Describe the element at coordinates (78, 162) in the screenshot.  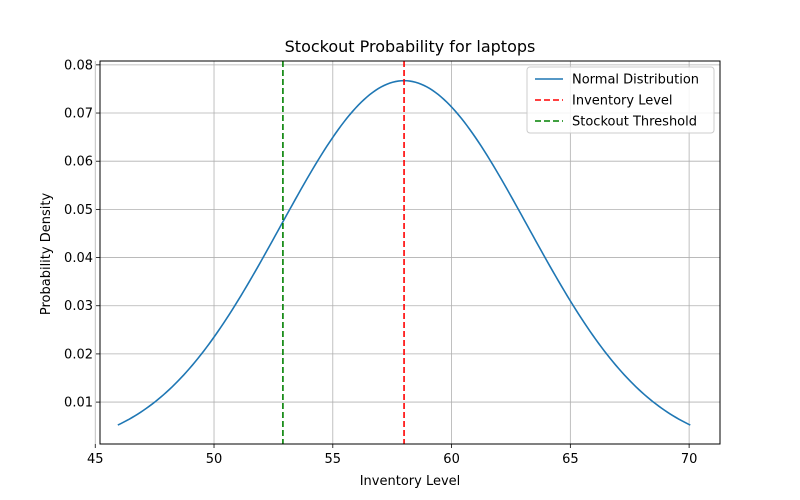
I see `y-tick-label: 0.06` at that location.